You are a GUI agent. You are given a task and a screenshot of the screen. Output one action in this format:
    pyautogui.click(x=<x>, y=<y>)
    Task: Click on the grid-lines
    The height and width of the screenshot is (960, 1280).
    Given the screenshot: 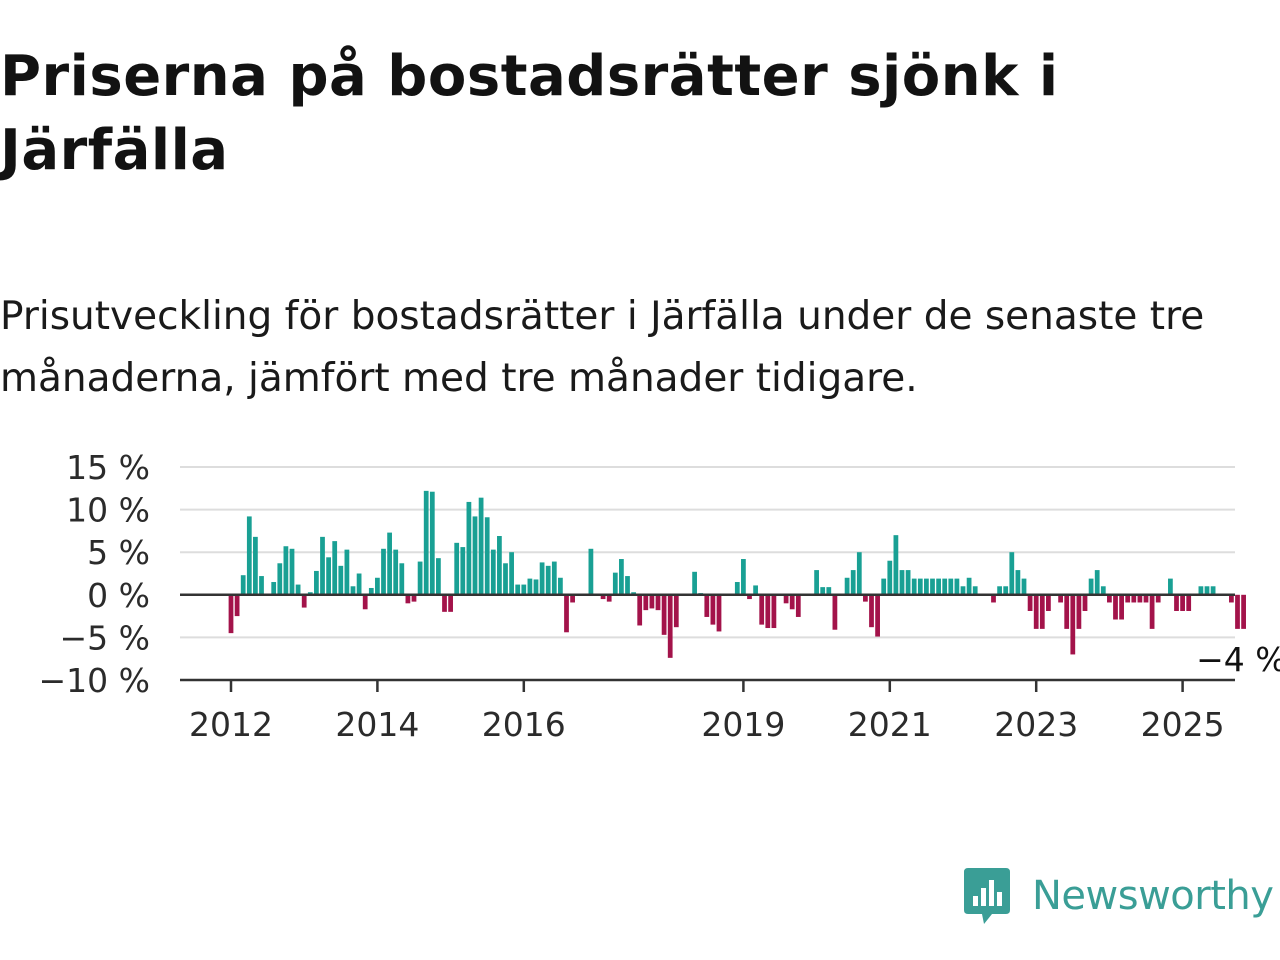 What is the action you would take?
    pyautogui.click(x=707, y=552)
    